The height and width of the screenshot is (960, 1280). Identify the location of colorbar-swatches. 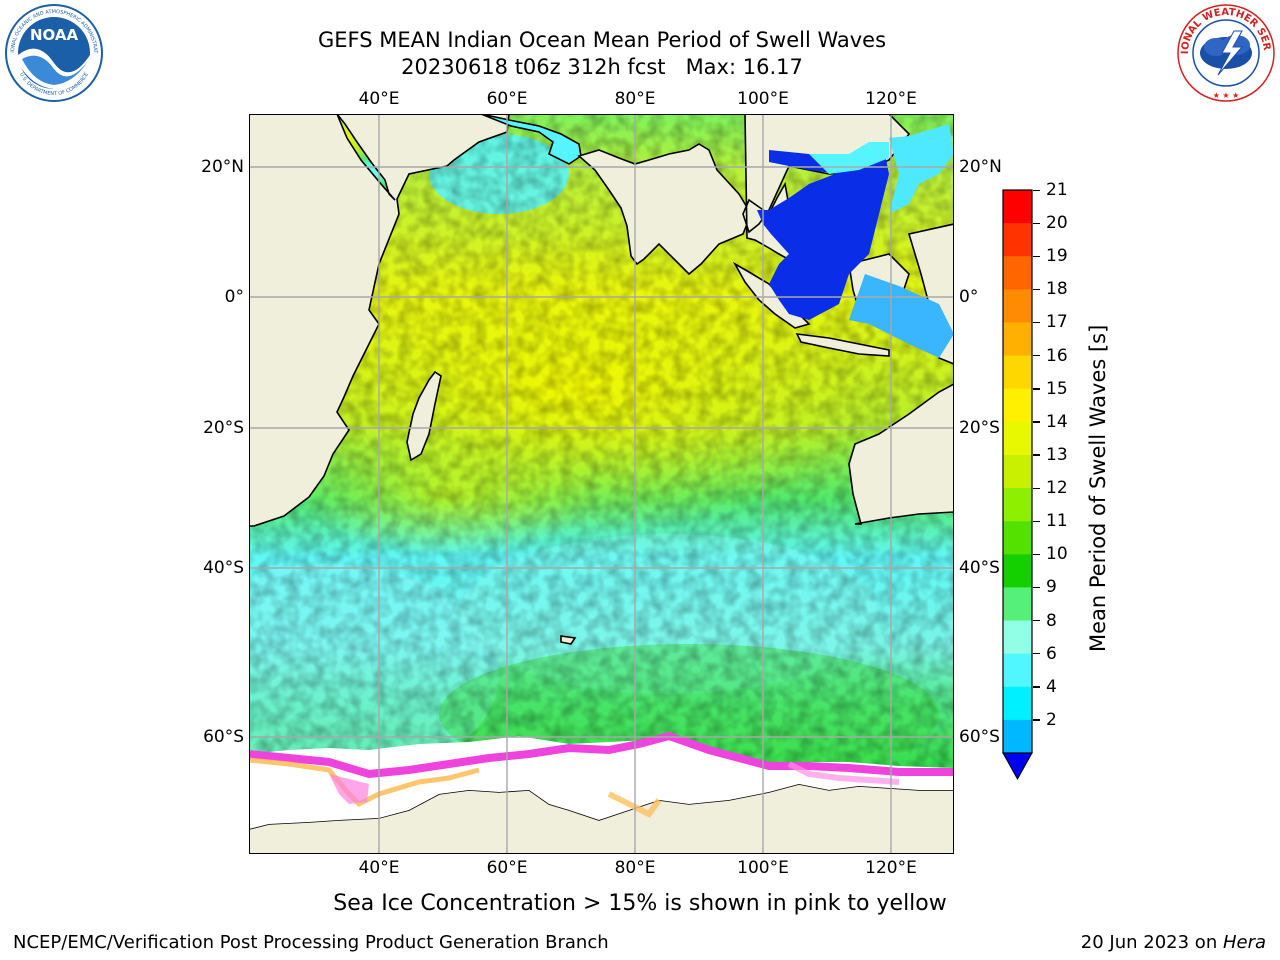
(1017, 485).